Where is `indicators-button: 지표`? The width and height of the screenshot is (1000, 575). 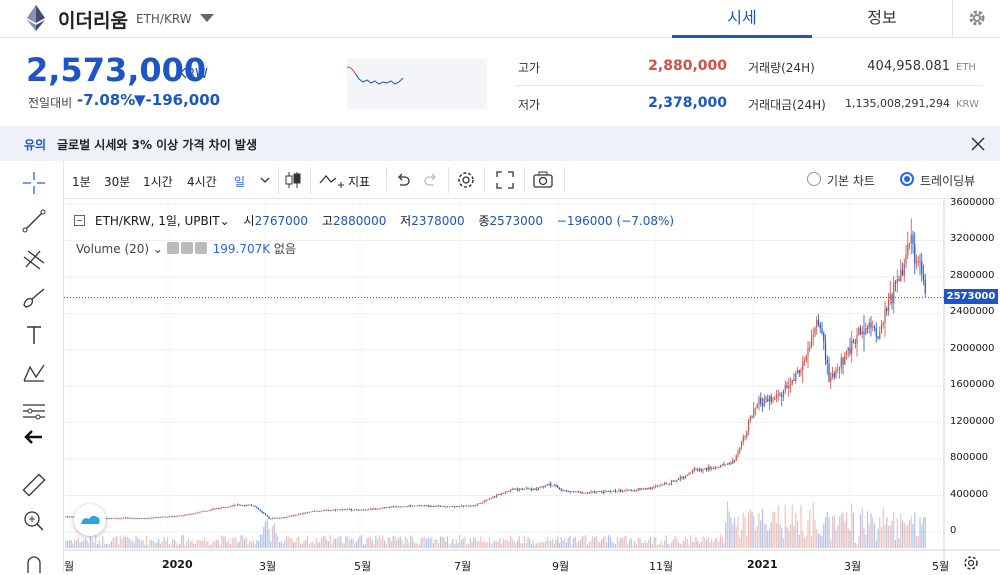
indicators-button: 지표 is located at coordinates (359, 182).